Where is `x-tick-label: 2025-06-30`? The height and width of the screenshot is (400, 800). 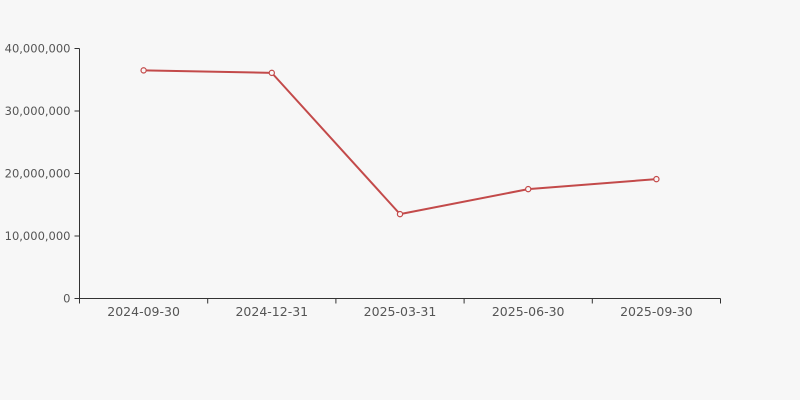
x-tick-label: 2025-06-30 is located at coordinates (528, 311).